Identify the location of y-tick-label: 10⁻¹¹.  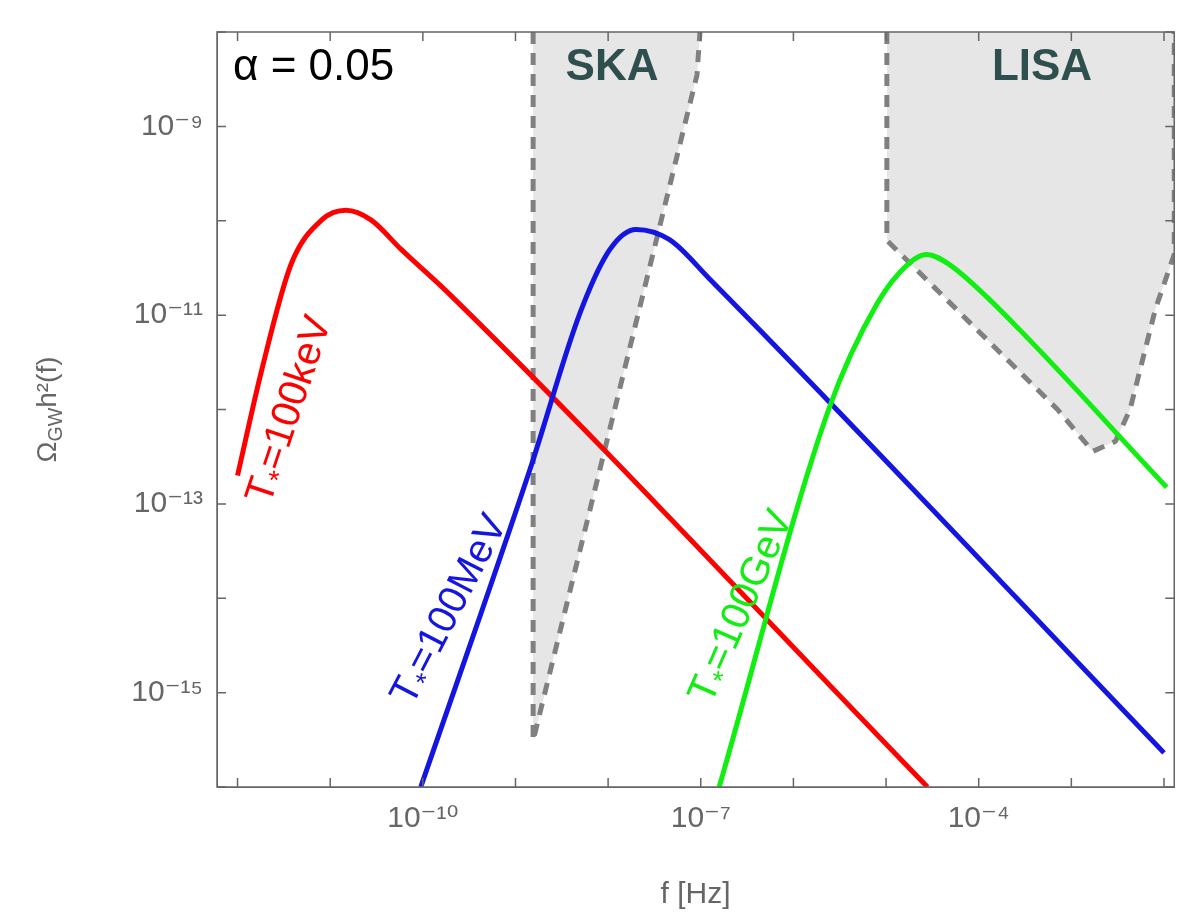
(168, 313).